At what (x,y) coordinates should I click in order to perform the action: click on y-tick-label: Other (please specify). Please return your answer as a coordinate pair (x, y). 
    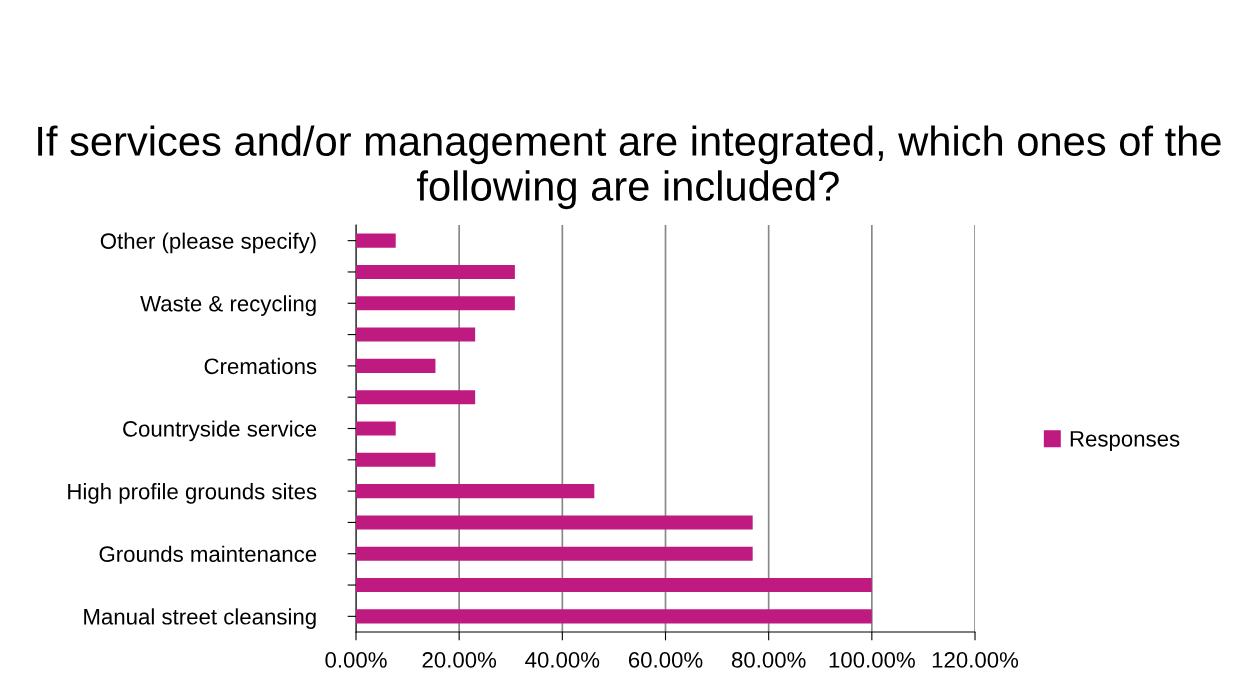
    Looking at the image, I should click on (208, 243).